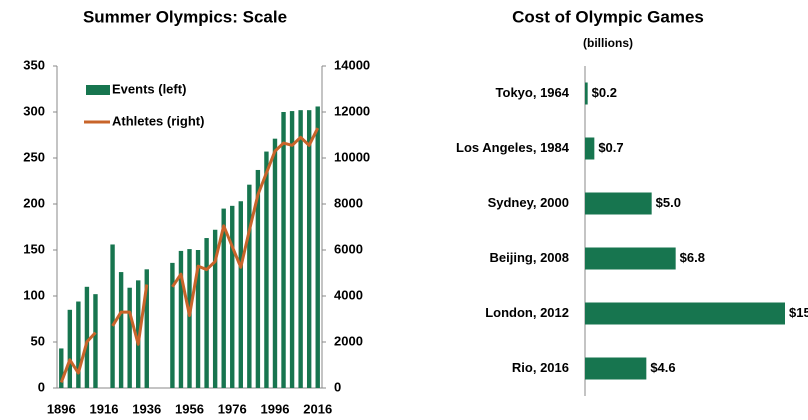 Image resolution: width=808 pixels, height=420 pixels. Describe the element at coordinates (348, 248) in the screenshot. I see `y2-tick-label: 6000` at that location.